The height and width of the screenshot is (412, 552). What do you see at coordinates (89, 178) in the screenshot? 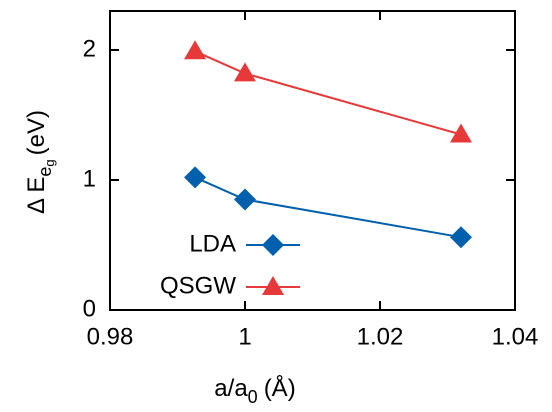
I see `y-tick-label: 1` at bounding box center [89, 178].